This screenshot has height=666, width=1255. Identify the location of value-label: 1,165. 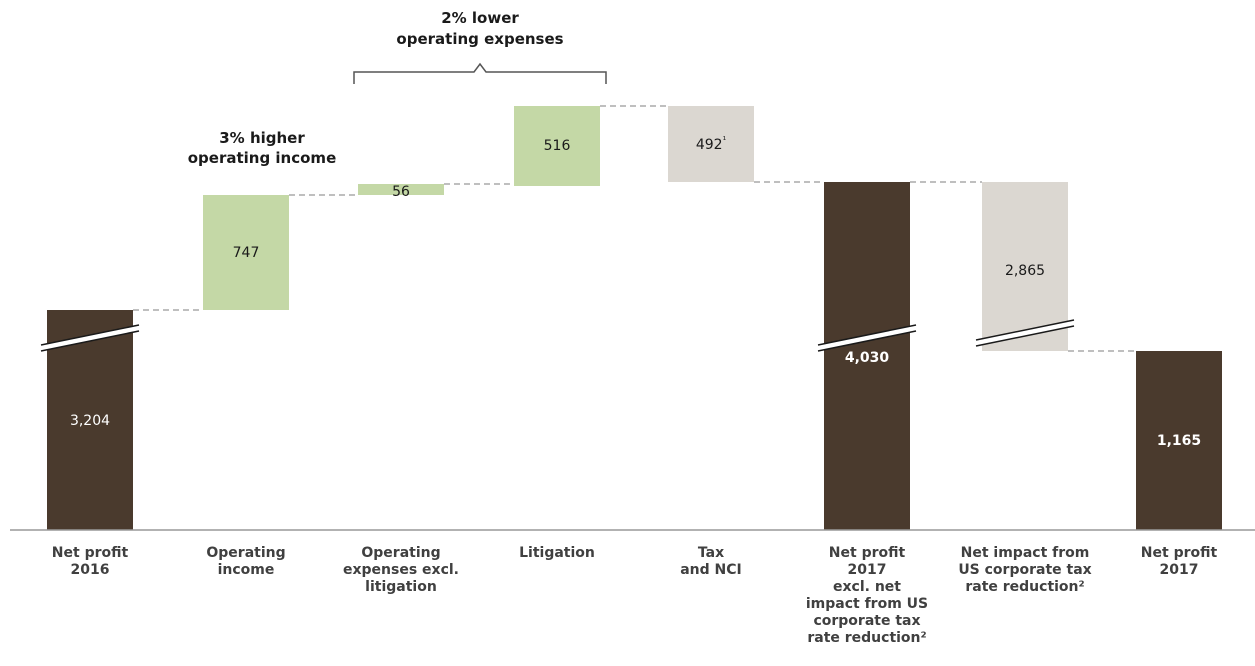
(1179, 441).